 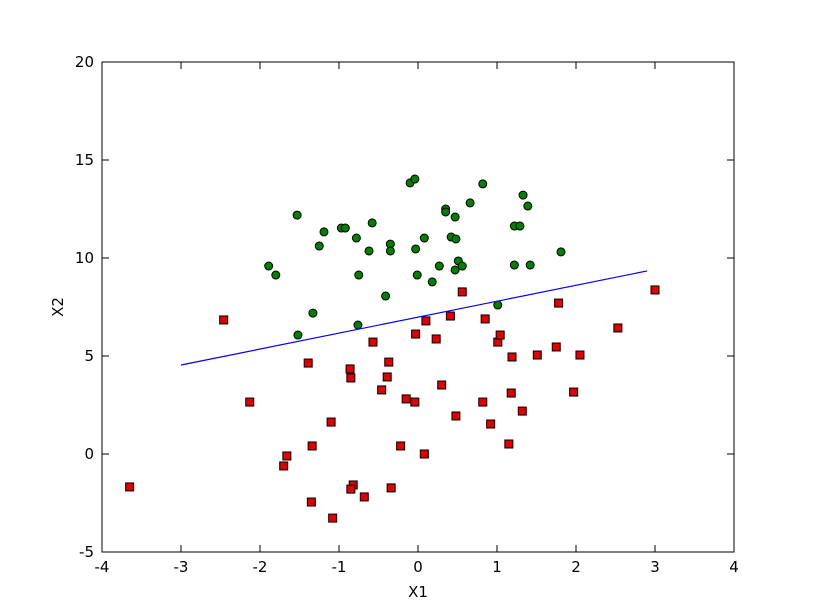 What do you see at coordinates (84, 160) in the screenshot?
I see `y-tick-label: 15` at bounding box center [84, 160].